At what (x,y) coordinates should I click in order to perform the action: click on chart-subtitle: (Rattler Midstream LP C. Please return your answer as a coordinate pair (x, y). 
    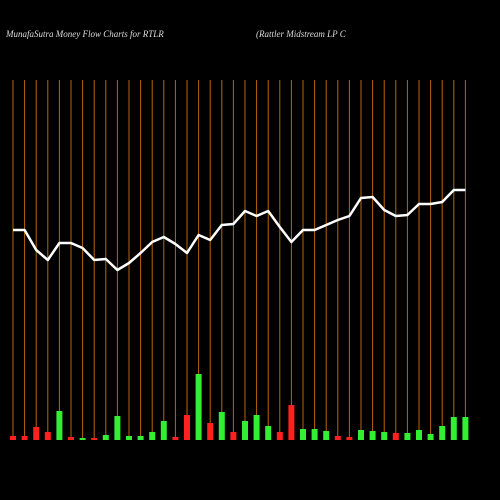
    Looking at the image, I should click on (301, 34).